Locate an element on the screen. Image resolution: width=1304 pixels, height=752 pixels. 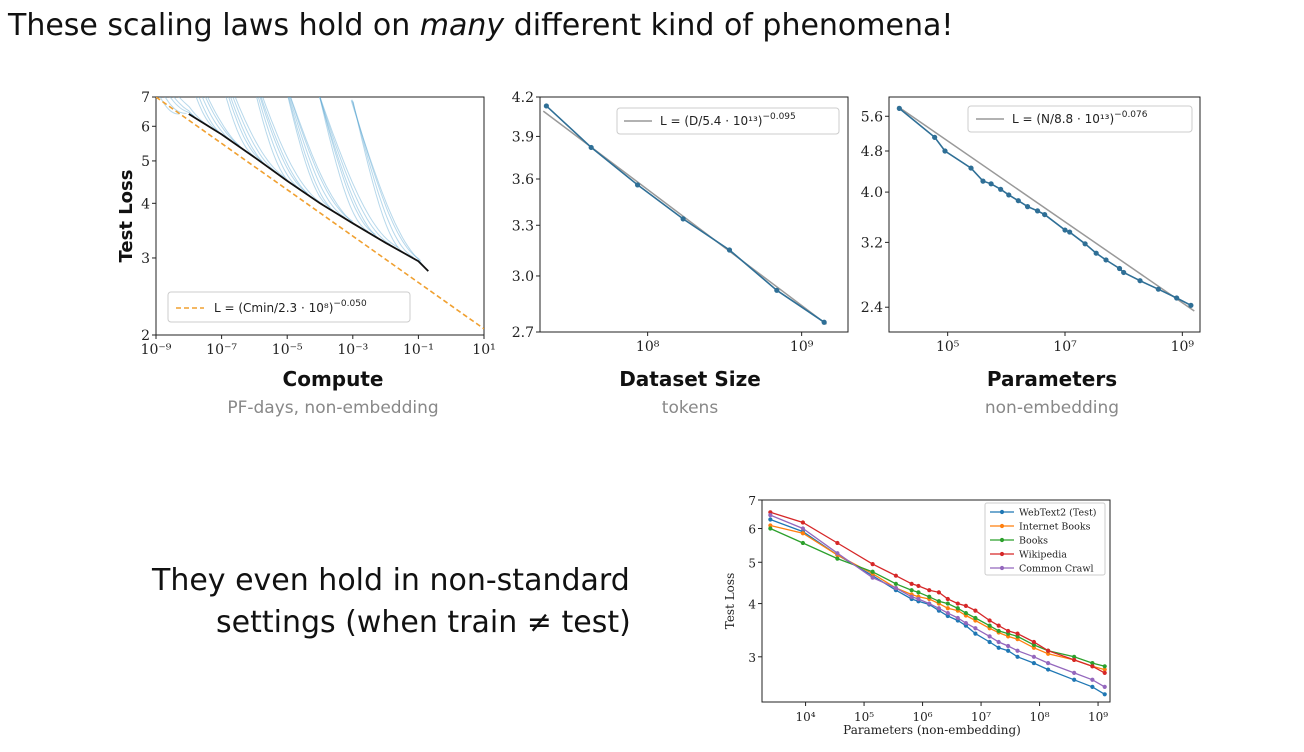
note-line-1: They even hold in non-standard is located at coordinates (391, 580).